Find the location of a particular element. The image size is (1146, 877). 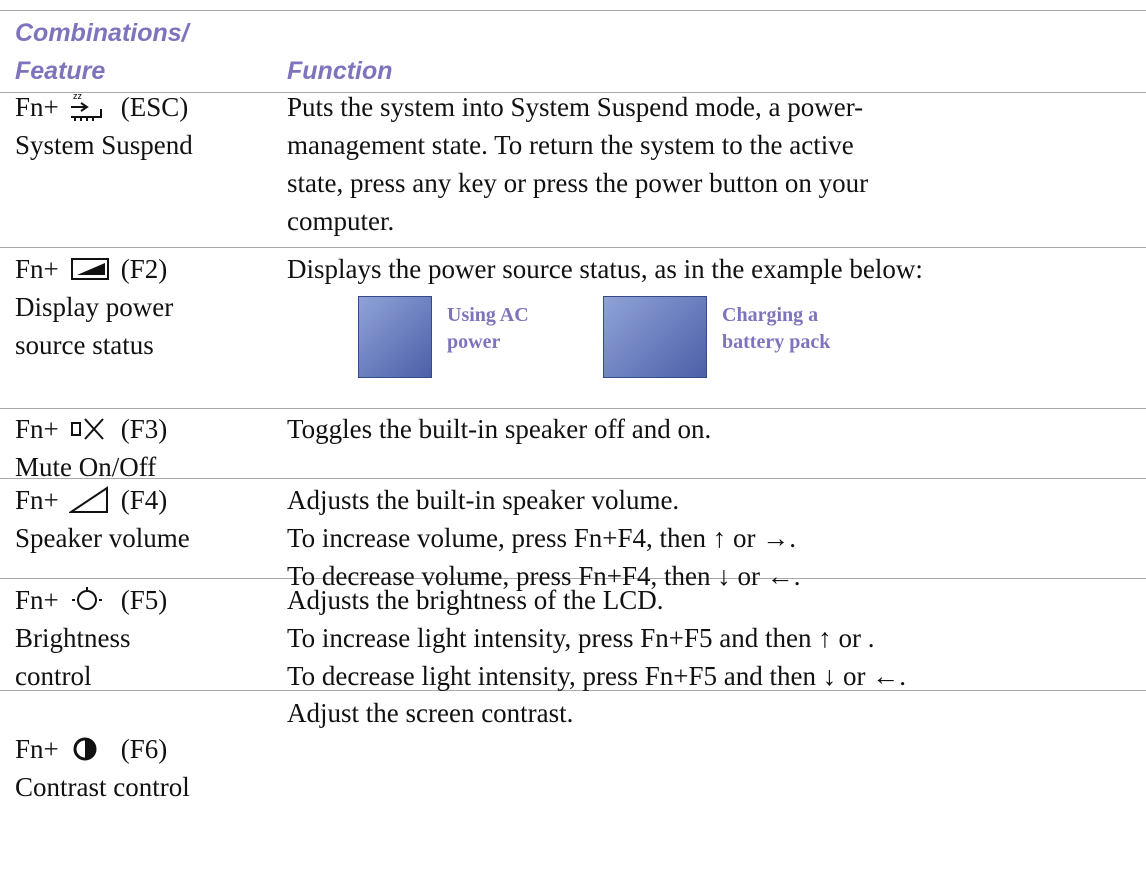

feature: control is located at coordinates (53, 676).